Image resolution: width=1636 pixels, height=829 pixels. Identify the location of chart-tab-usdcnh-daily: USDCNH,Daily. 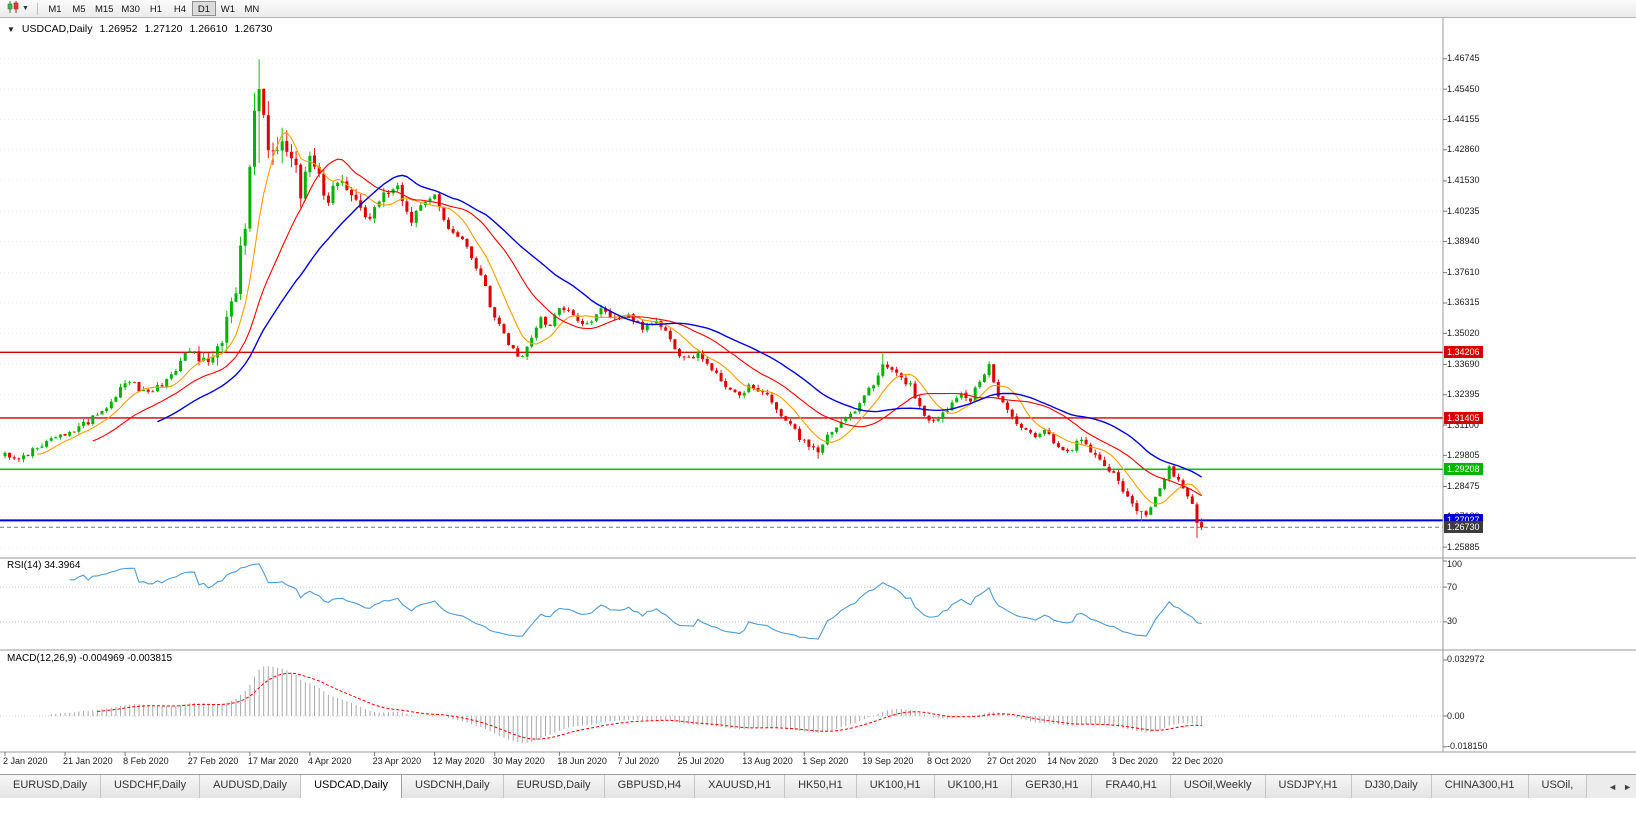
(453, 786).